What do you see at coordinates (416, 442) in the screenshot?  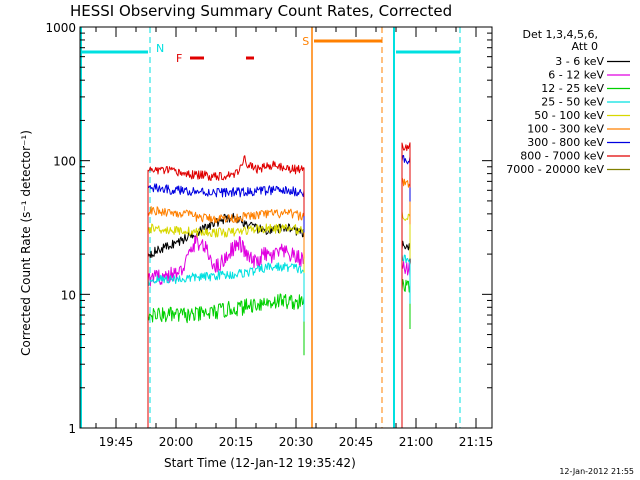 I see `x-tick-label: 21:00` at bounding box center [416, 442].